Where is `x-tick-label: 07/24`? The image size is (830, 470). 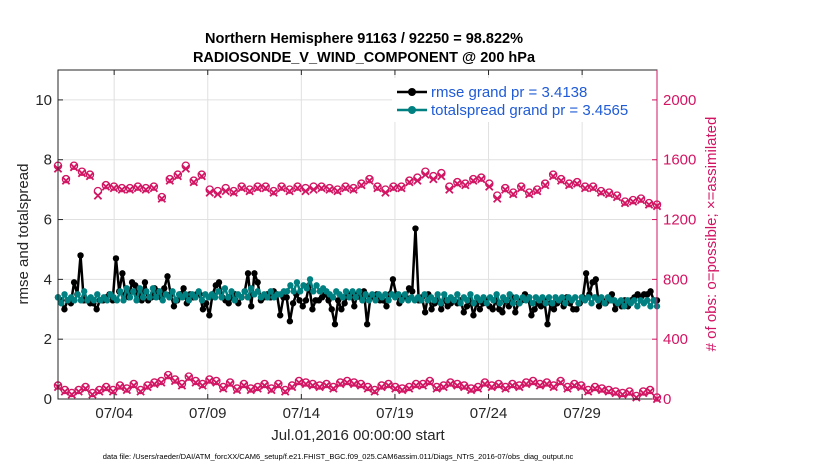 x-tick-label: 07/24 is located at coordinates (489, 413).